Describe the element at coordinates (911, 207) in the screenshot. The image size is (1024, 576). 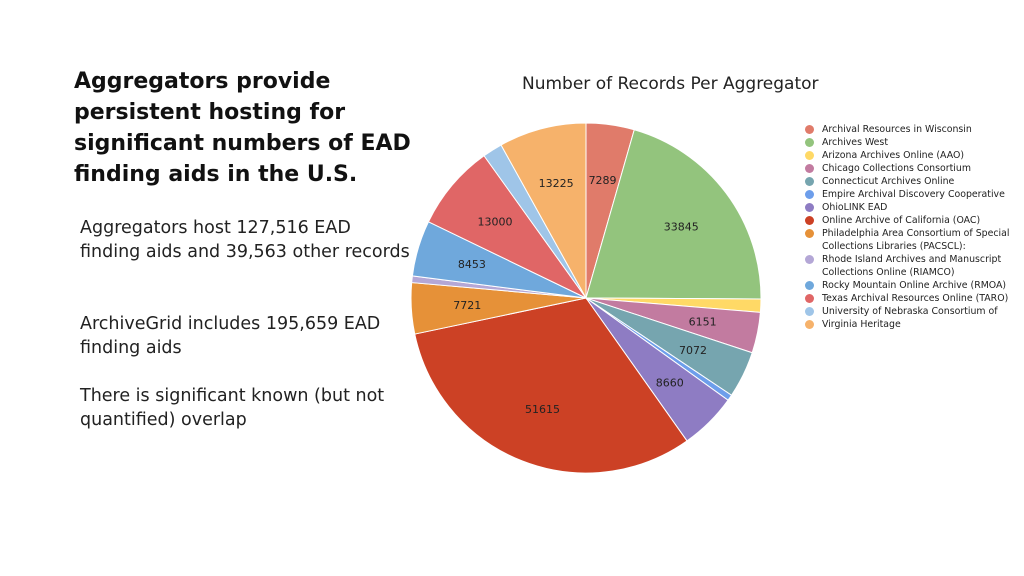
I see `legend-entry: OhioLINK EAD` at that location.